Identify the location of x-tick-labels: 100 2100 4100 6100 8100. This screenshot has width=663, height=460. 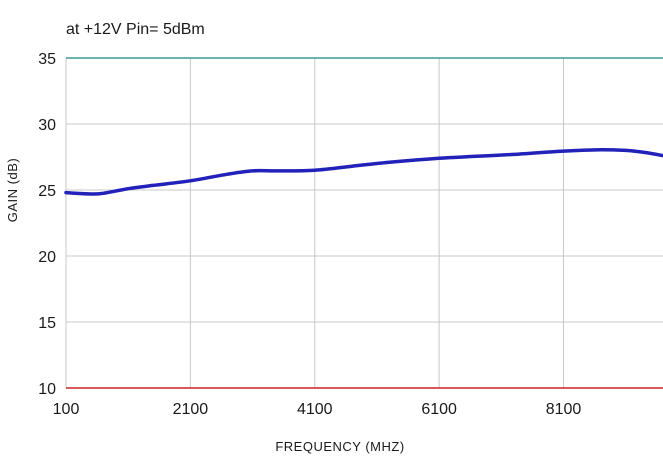
(317, 409).